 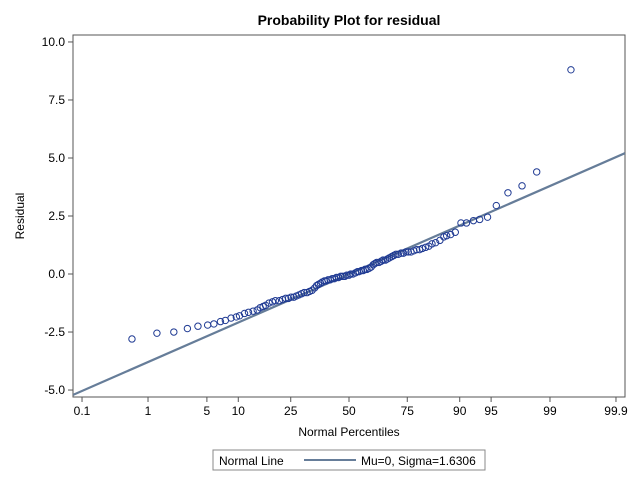 What do you see at coordinates (349, 20) in the screenshot?
I see `chart-title: Probability Plot for residual` at bounding box center [349, 20].